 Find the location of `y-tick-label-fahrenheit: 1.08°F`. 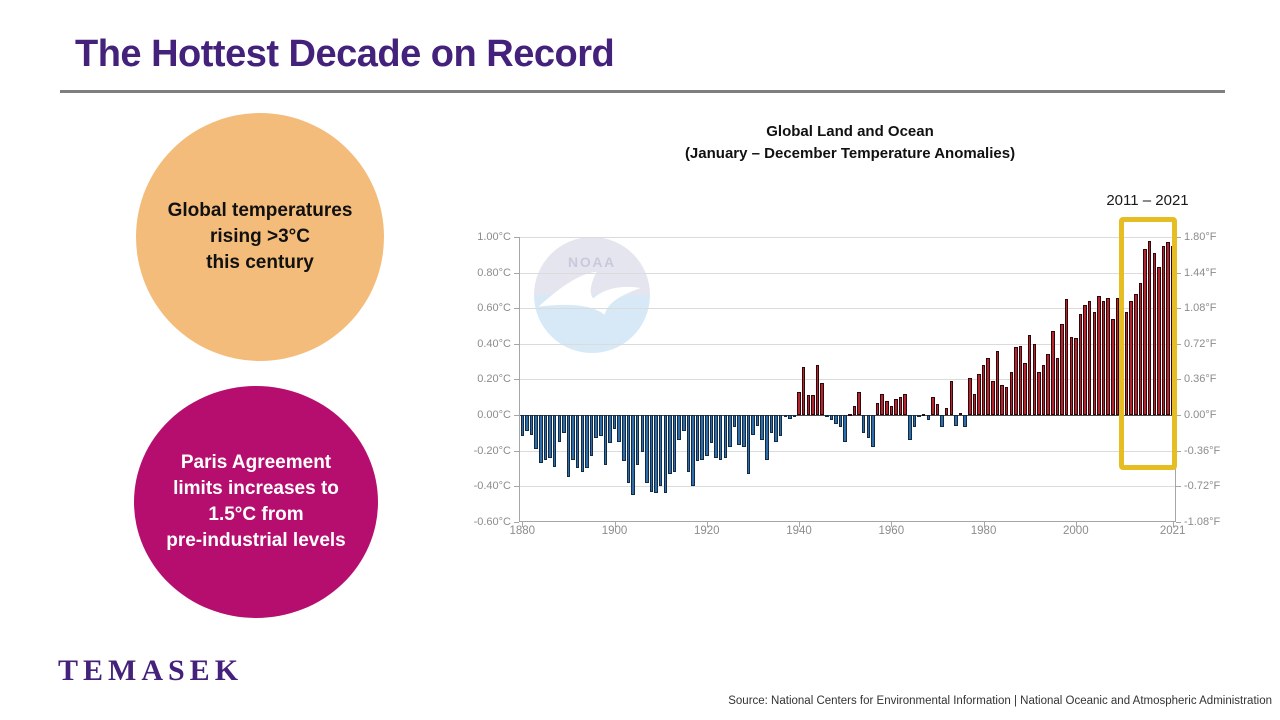

y-tick-label-fahrenheit: 1.08°F is located at coordinates (1200, 308).